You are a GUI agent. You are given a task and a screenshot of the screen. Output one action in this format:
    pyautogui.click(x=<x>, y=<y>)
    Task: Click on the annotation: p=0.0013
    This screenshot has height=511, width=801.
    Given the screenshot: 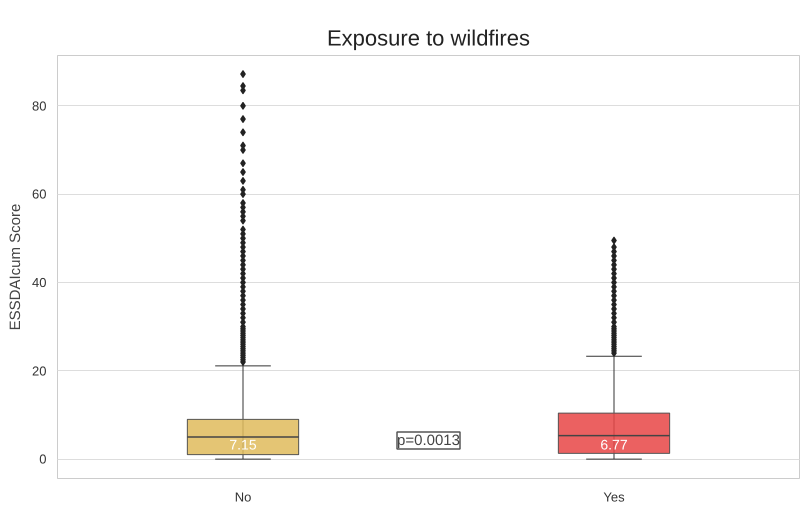 What is the action you would take?
    pyautogui.click(x=428, y=441)
    